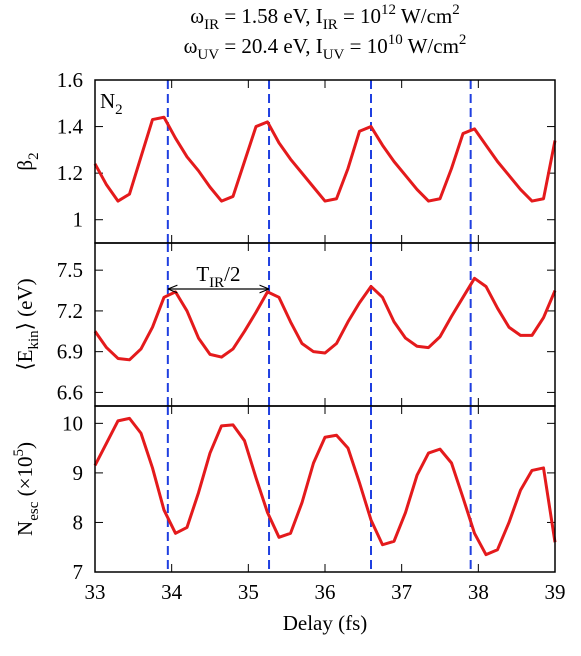 The height and width of the screenshot is (656, 581). I want to click on chart-title: ωUV = 20.4 eV, IUV = 1010 W/cm2, so click(325, 47).